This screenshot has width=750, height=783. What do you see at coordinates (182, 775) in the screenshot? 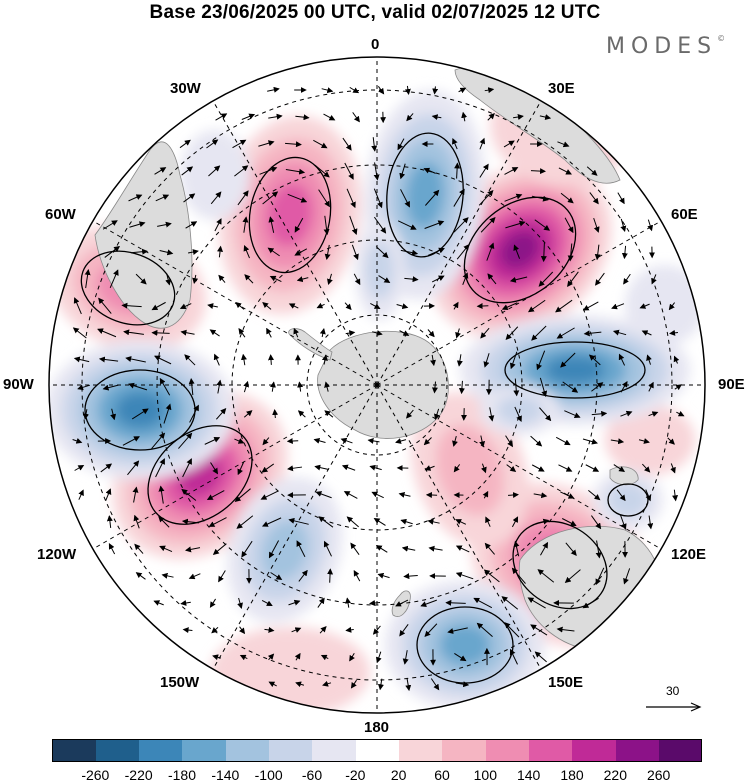
I see `colorbar-tick-label: -180` at bounding box center [182, 775].